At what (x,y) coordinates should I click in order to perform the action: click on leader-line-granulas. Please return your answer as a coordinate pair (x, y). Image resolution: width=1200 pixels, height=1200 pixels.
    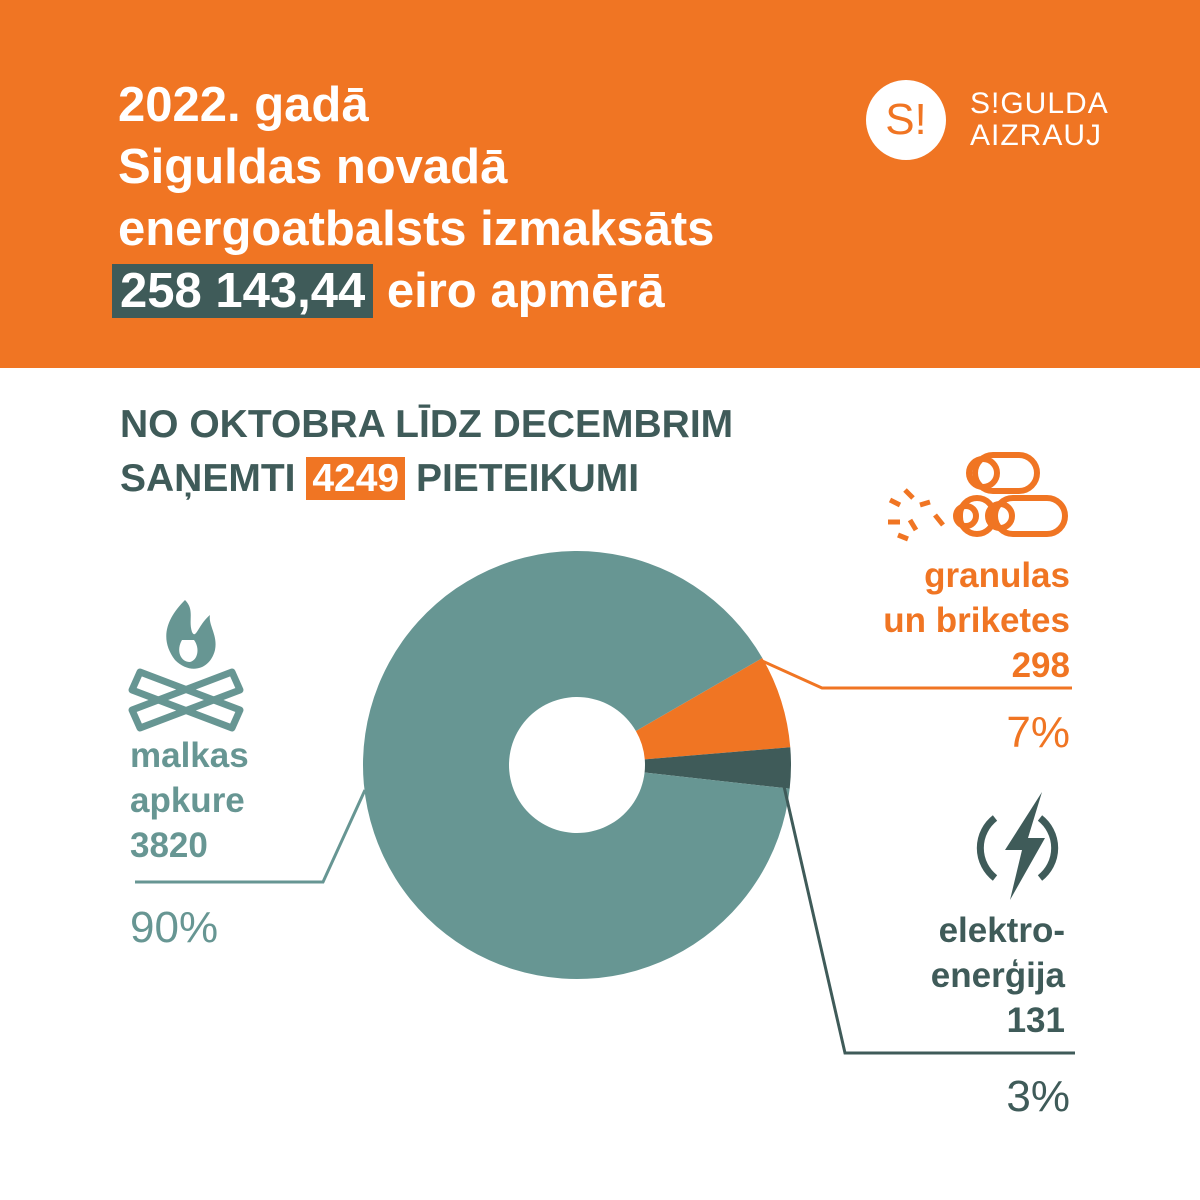
    Looking at the image, I should click on (915, 674).